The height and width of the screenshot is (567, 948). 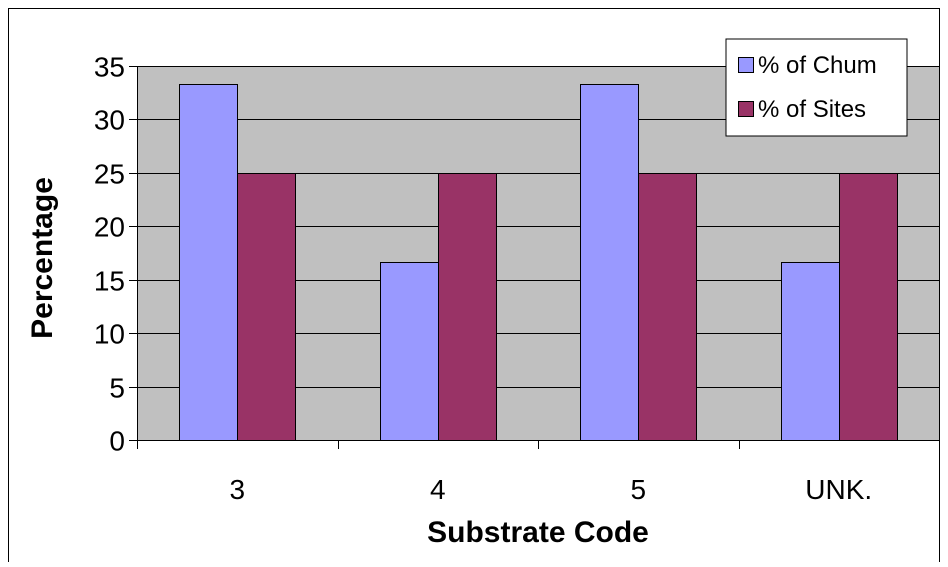 I want to click on legend: % of Chum % of Sites, so click(x=816, y=87).